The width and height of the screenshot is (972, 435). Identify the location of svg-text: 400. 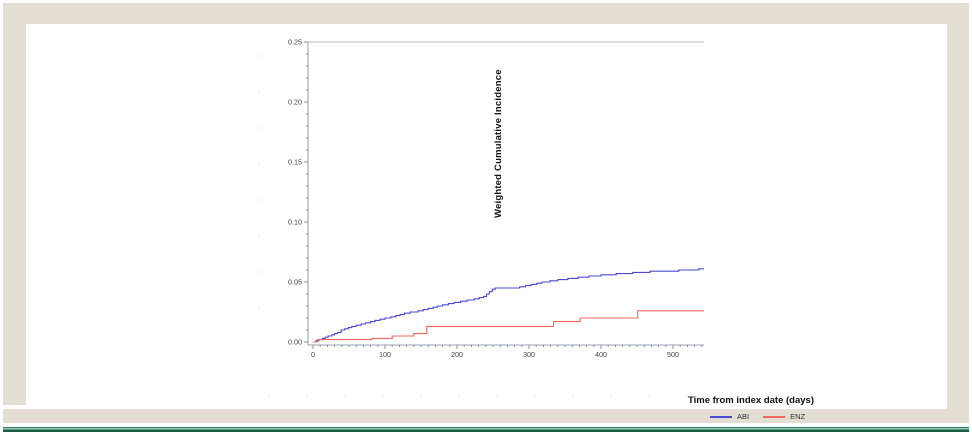
(601, 354).